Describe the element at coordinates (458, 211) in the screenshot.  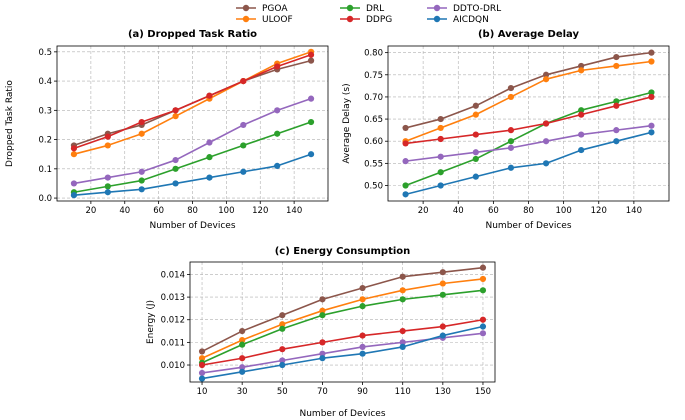
I see `x-tick-label-40: 40` at that location.